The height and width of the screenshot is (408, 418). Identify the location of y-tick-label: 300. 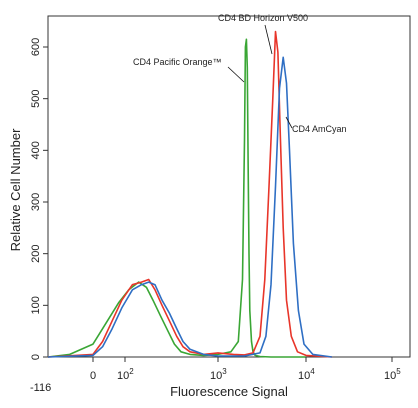
(36, 202).